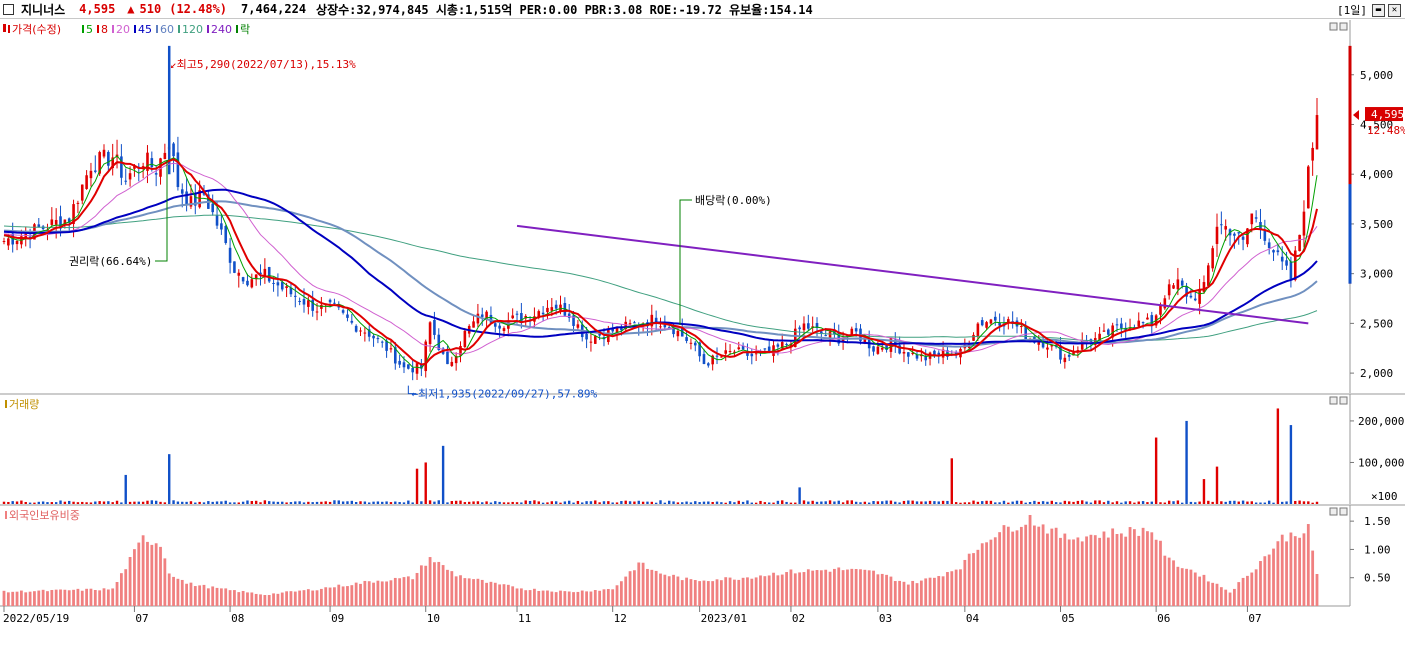 The height and width of the screenshot is (648, 1405). What do you see at coordinates (337, 618) in the screenshot?
I see `x-tick-label: 09` at bounding box center [337, 618].